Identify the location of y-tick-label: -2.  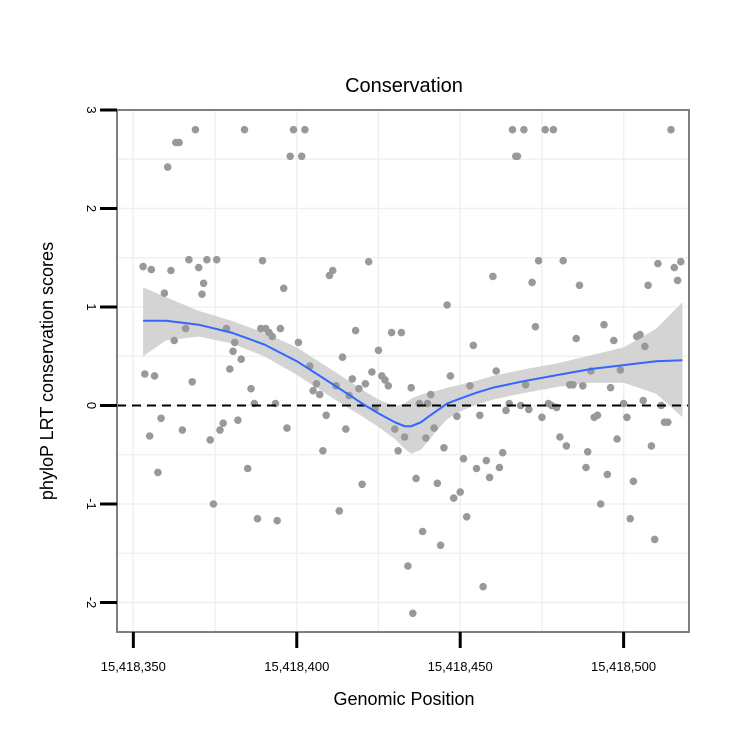
(91, 603).